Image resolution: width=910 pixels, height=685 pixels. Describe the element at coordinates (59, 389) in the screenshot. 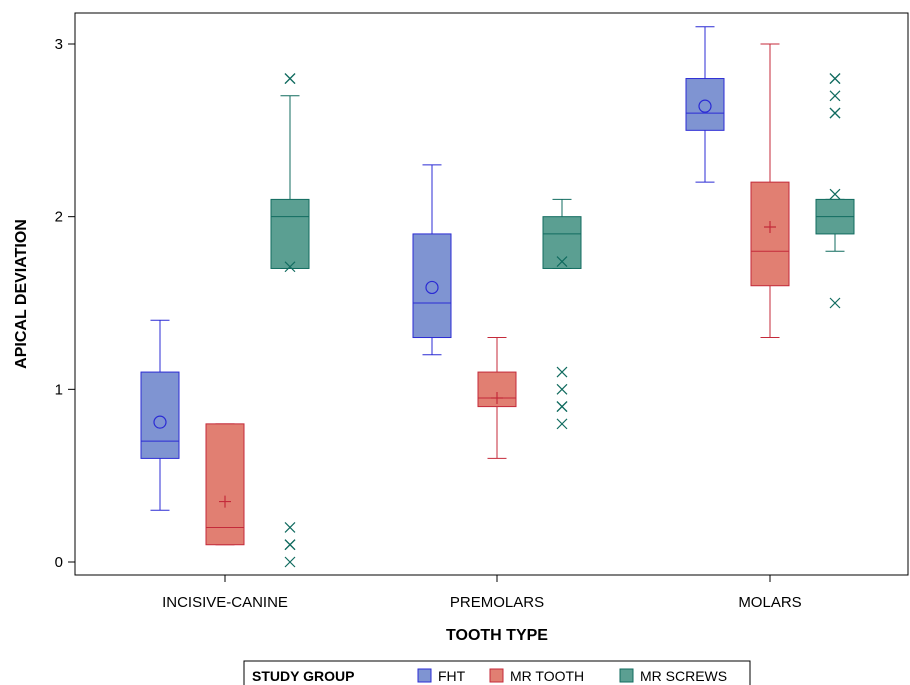

I see `y-tick-label: 1` at that location.